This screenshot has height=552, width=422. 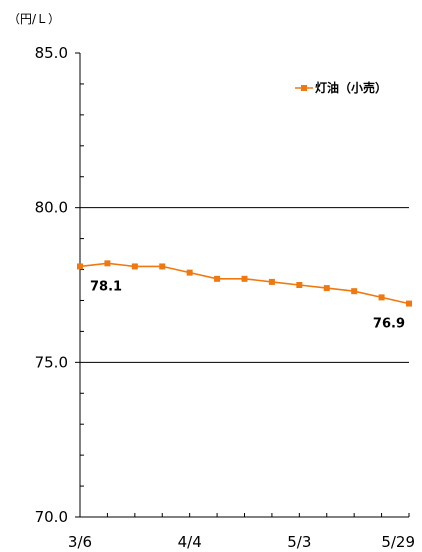 I want to click on data-label: 78.1, so click(x=106, y=286).